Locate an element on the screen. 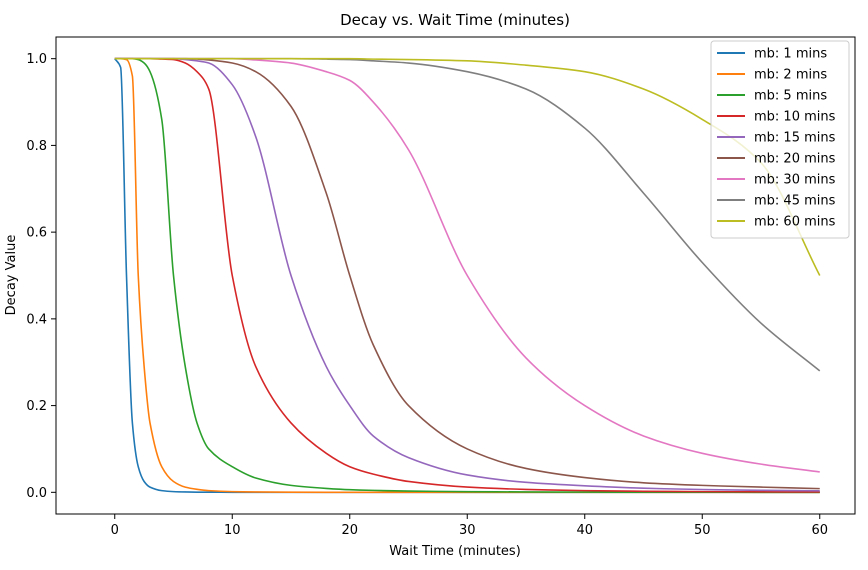 The width and height of the screenshot is (868, 570). legend-label: mb: 5 mins is located at coordinates (790, 96).